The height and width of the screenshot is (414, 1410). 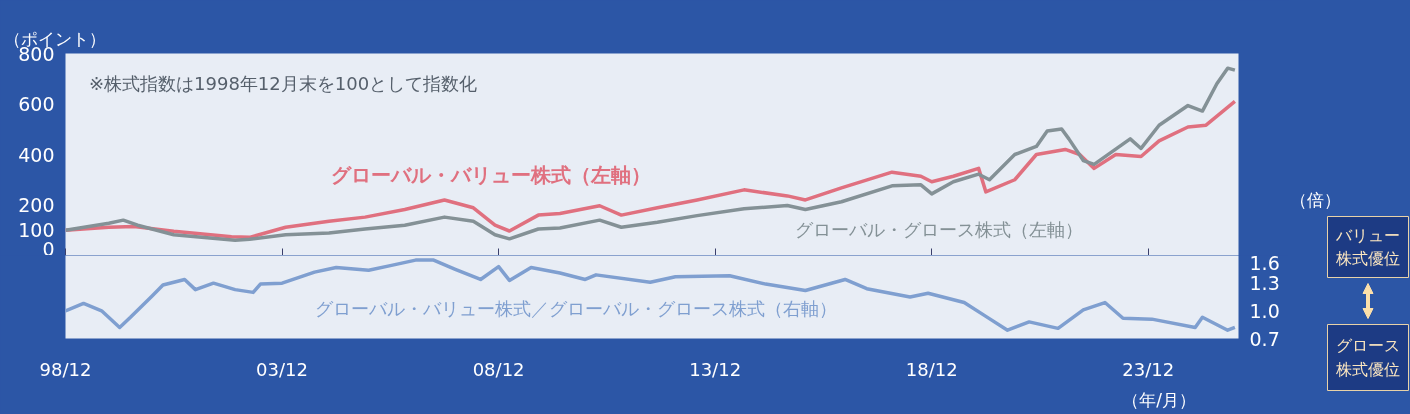 What do you see at coordinates (939, 229) in the screenshot?
I see `series-label: グローバル・グロース株式（左軸）` at bounding box center [939, 229].